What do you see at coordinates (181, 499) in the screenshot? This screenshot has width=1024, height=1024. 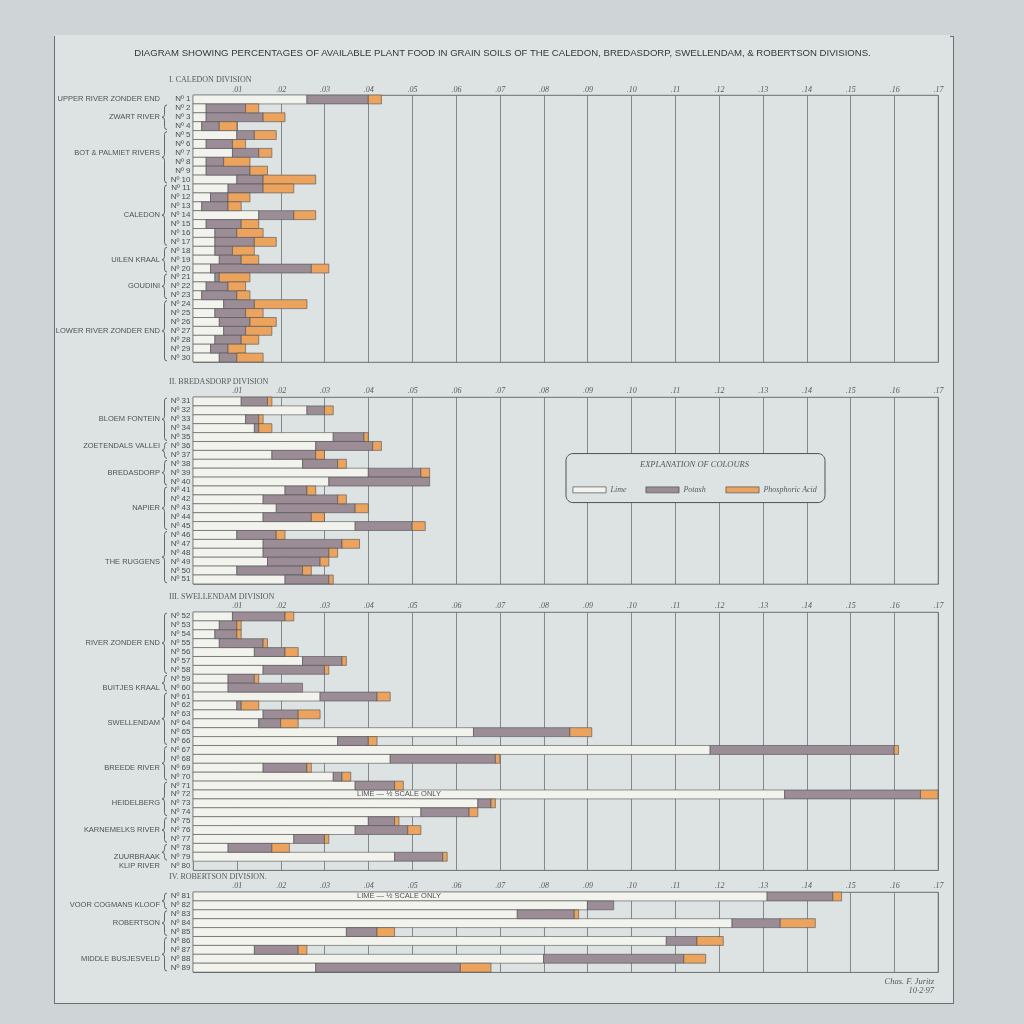 I see `y-tick-label: Nº 42` at bounding box center [181, 499].